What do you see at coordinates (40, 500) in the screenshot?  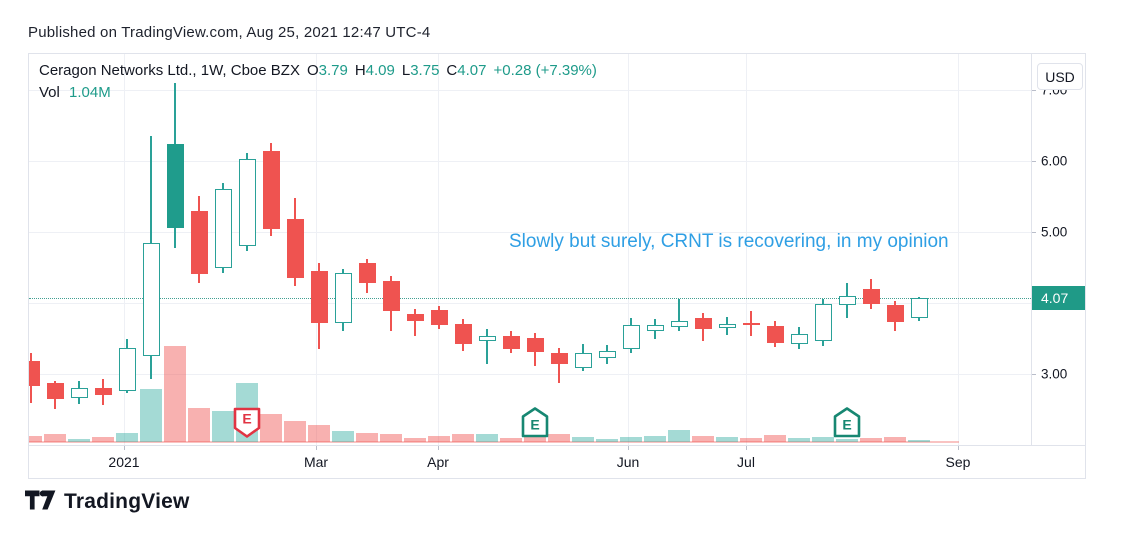 I see `tradingview-logo-icon` at bounding box center [40, 500].